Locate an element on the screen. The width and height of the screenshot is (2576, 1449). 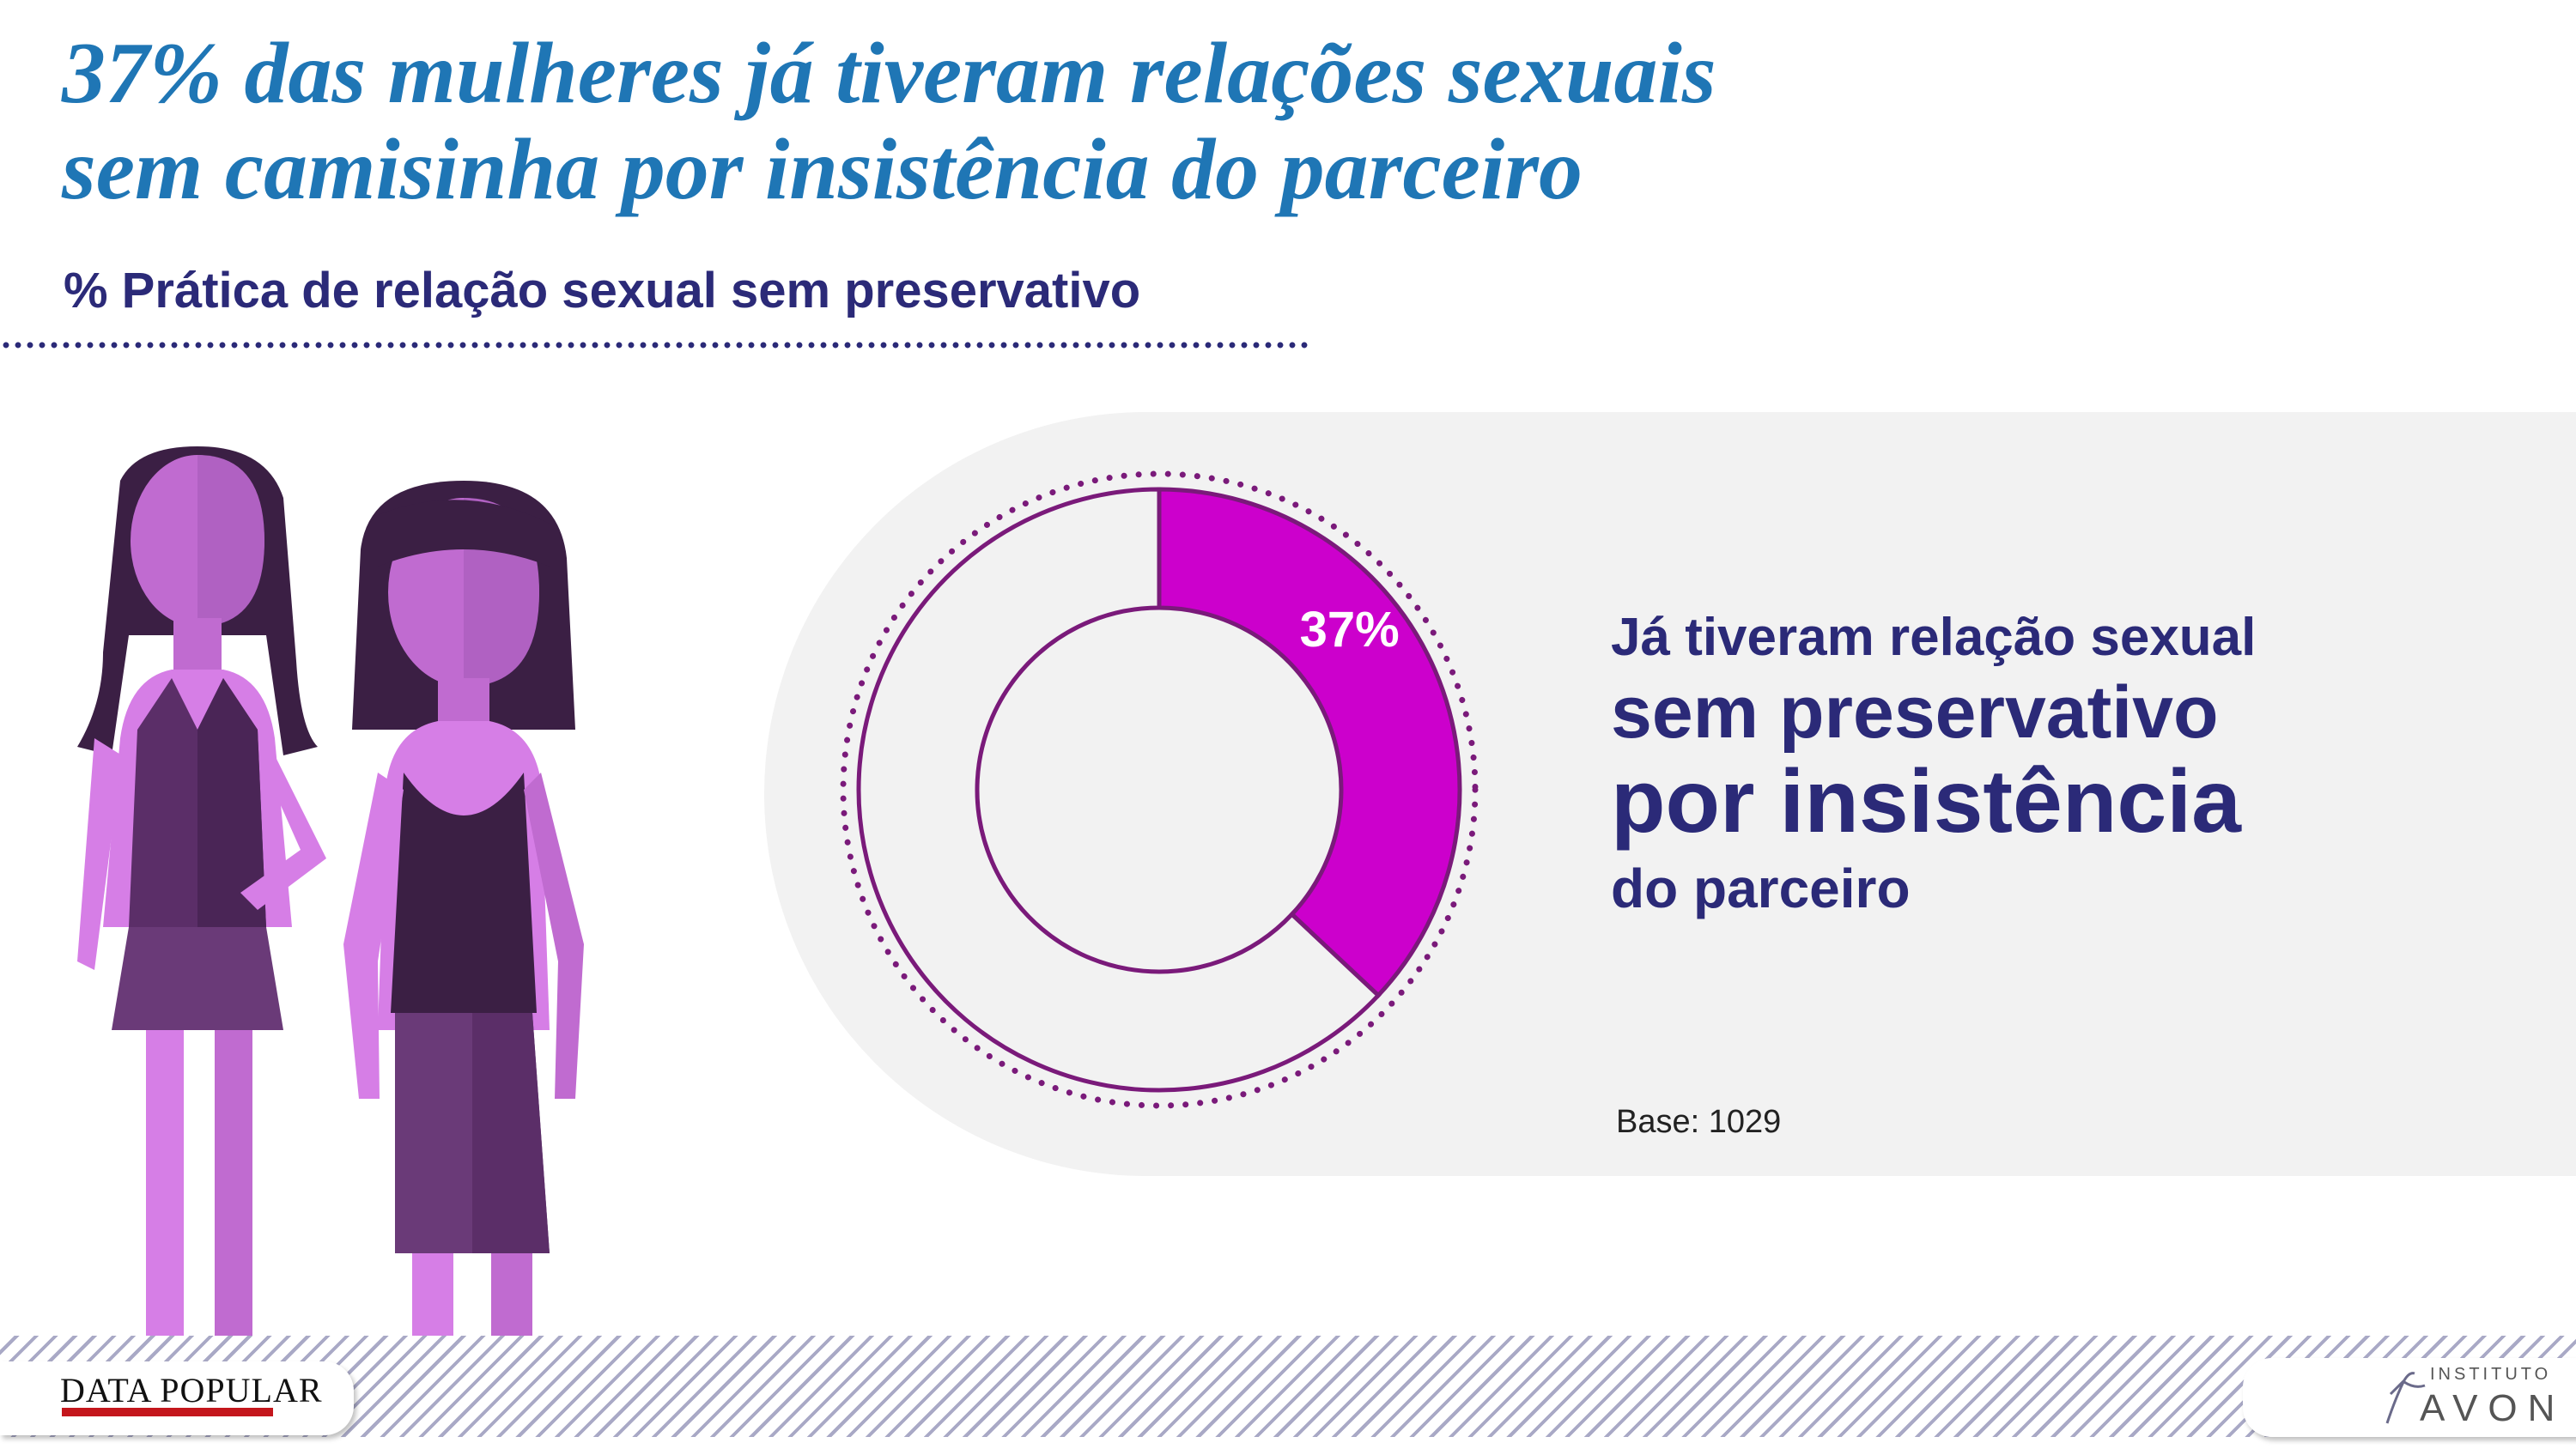
donut-slice-highlight is located at coordinates (1309, 743).